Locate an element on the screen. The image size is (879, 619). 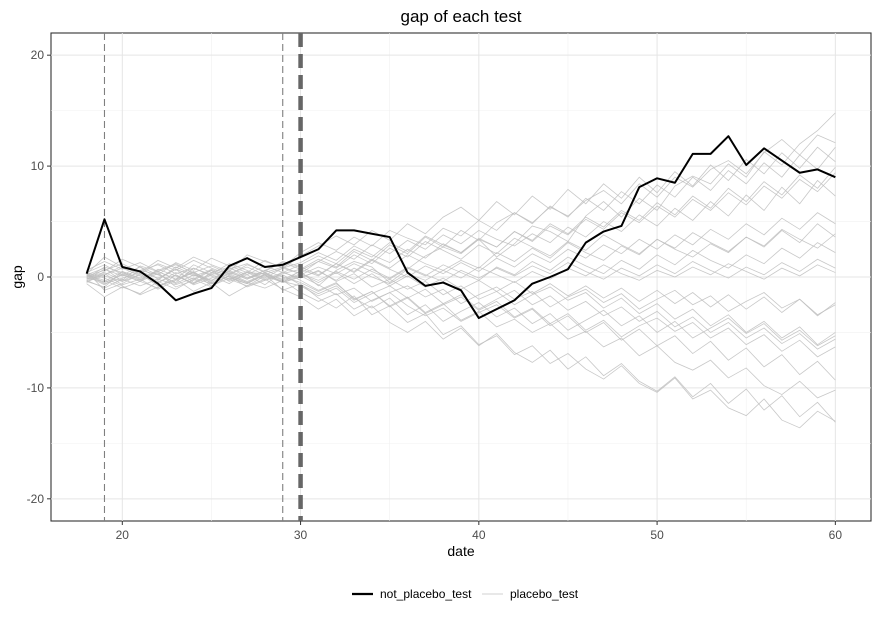
legend: not_placebo_test placebo_test is located at coordinates (465, 594).